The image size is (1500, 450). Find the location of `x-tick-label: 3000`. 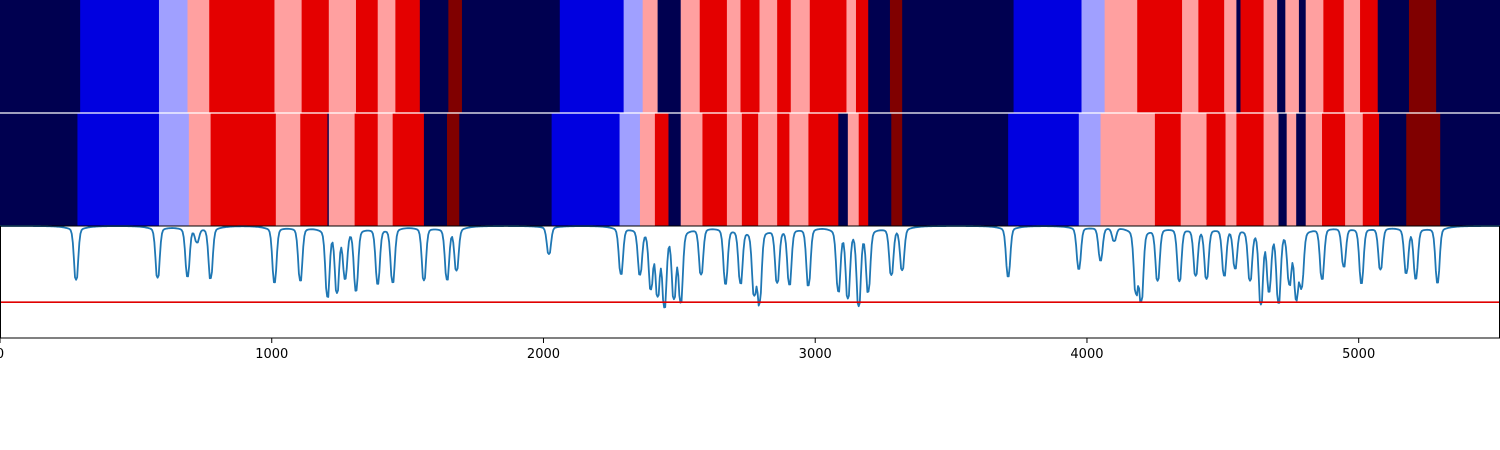

x-tick-label: 3000 is located at coordinates (815, 354).